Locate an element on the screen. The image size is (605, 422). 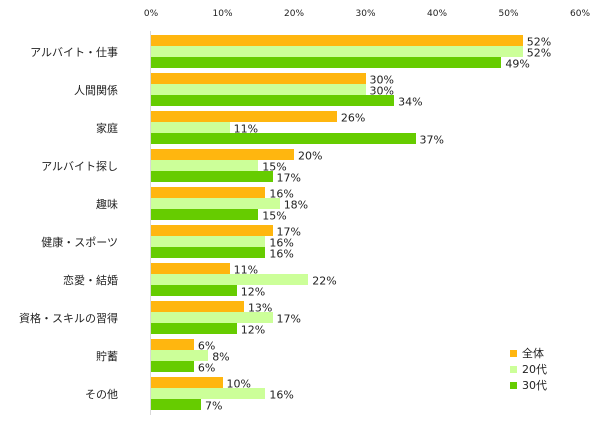
data-label: 37% is located at coordinates (431, 139).